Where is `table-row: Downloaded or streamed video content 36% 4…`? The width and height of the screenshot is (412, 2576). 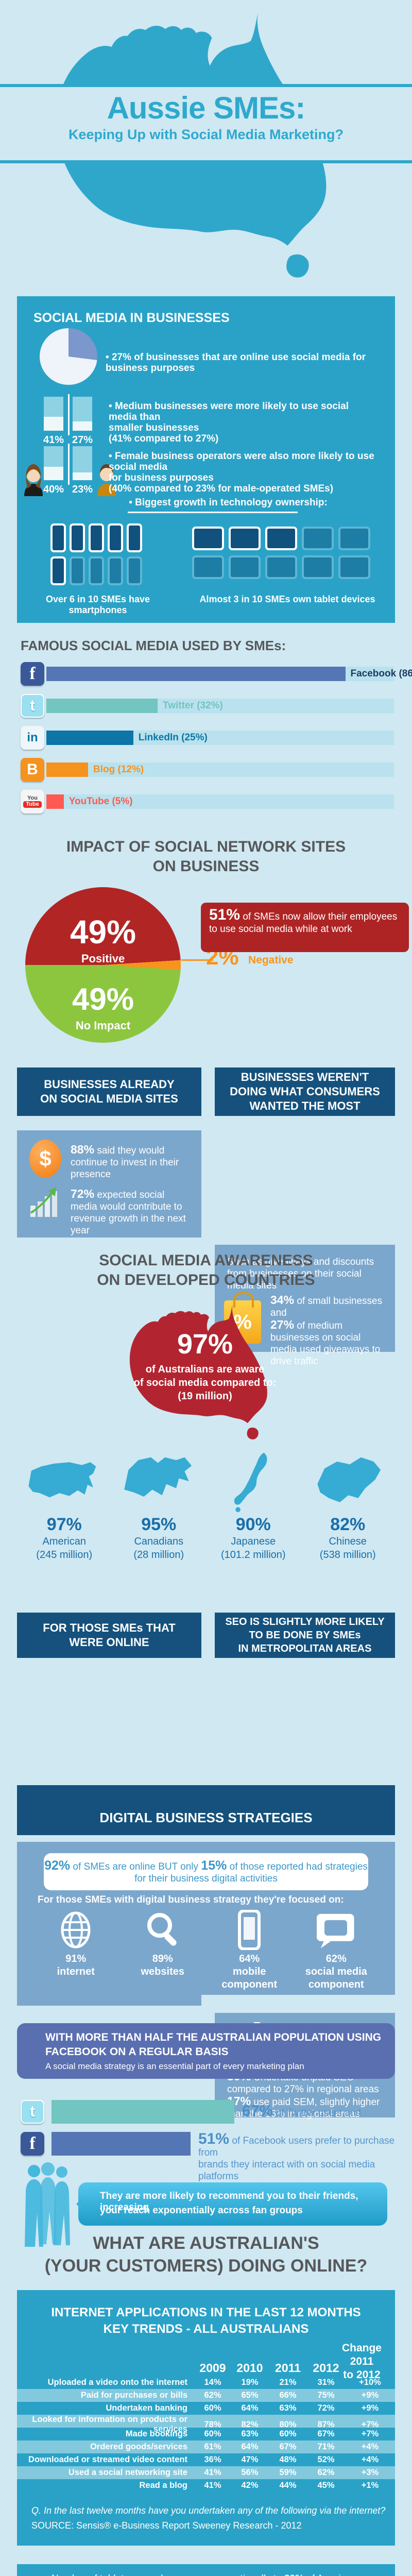 table-row: Downloaded or streamed video content 36% 4… is located at coordinates (203, 2459).